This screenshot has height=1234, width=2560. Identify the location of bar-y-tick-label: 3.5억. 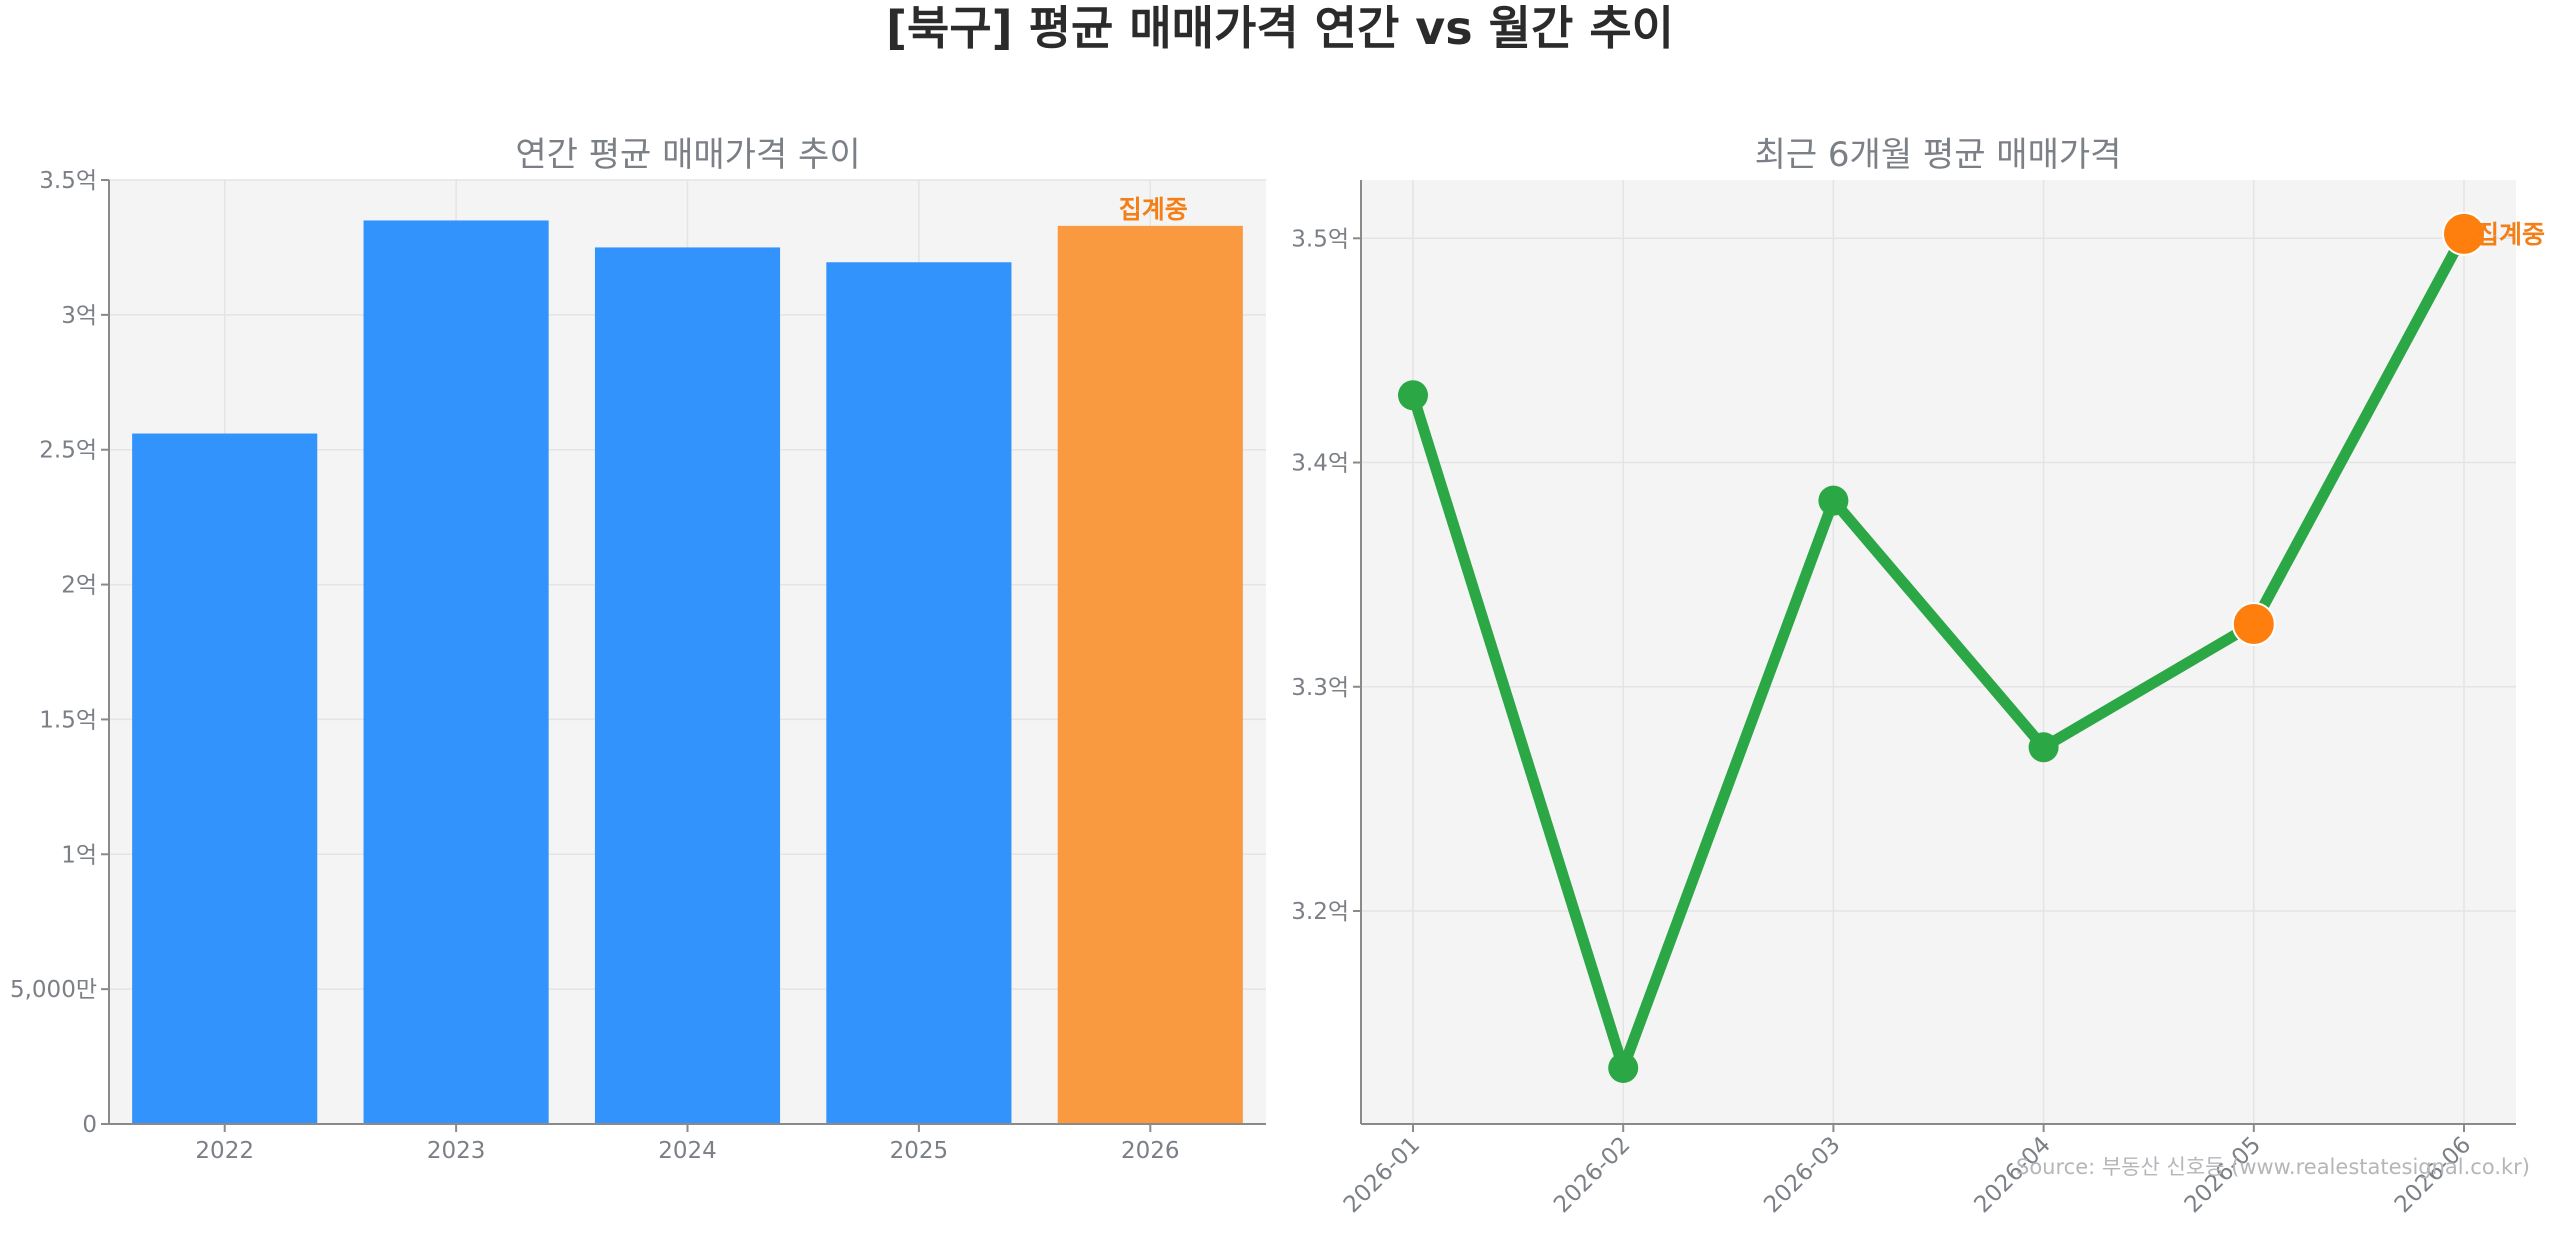
(68, 181).